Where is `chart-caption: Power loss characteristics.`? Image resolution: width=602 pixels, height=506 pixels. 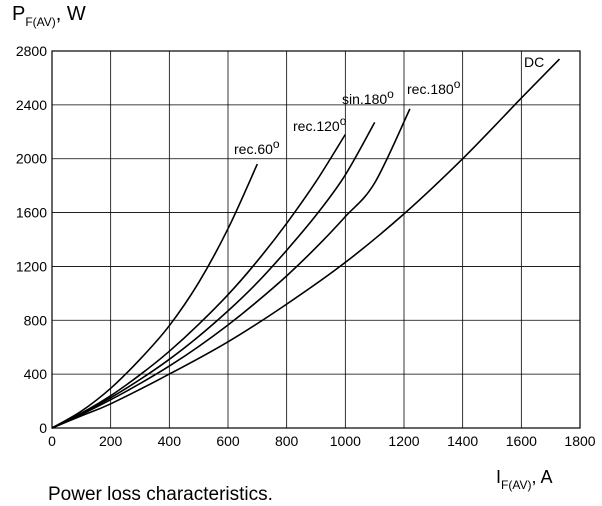 chart-caption: Power loss characteristics. is located at coordinates (160, 494).